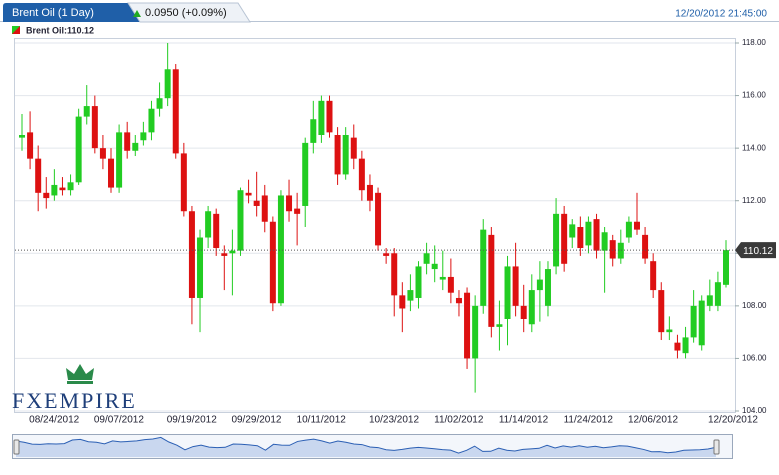 The width and height of the screenshot is (779, 475). Describe the element at coordinates (589, 420) in the screenshot. I see `x-tick-label: 11/24/2012` at that location.